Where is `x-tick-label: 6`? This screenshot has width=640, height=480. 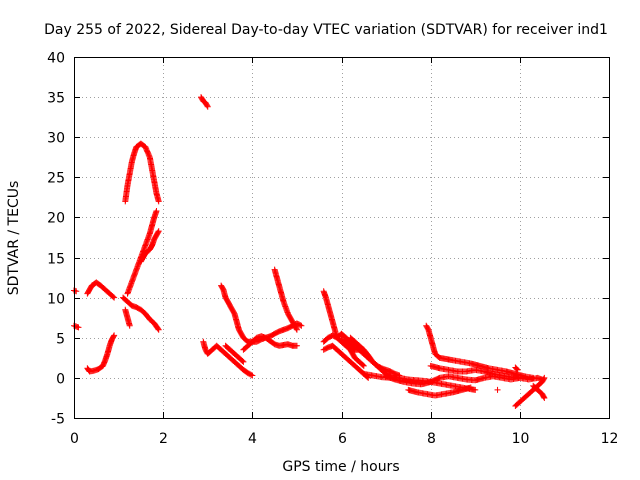 x-tick-label: 6 is located at coordinates (342, 439).